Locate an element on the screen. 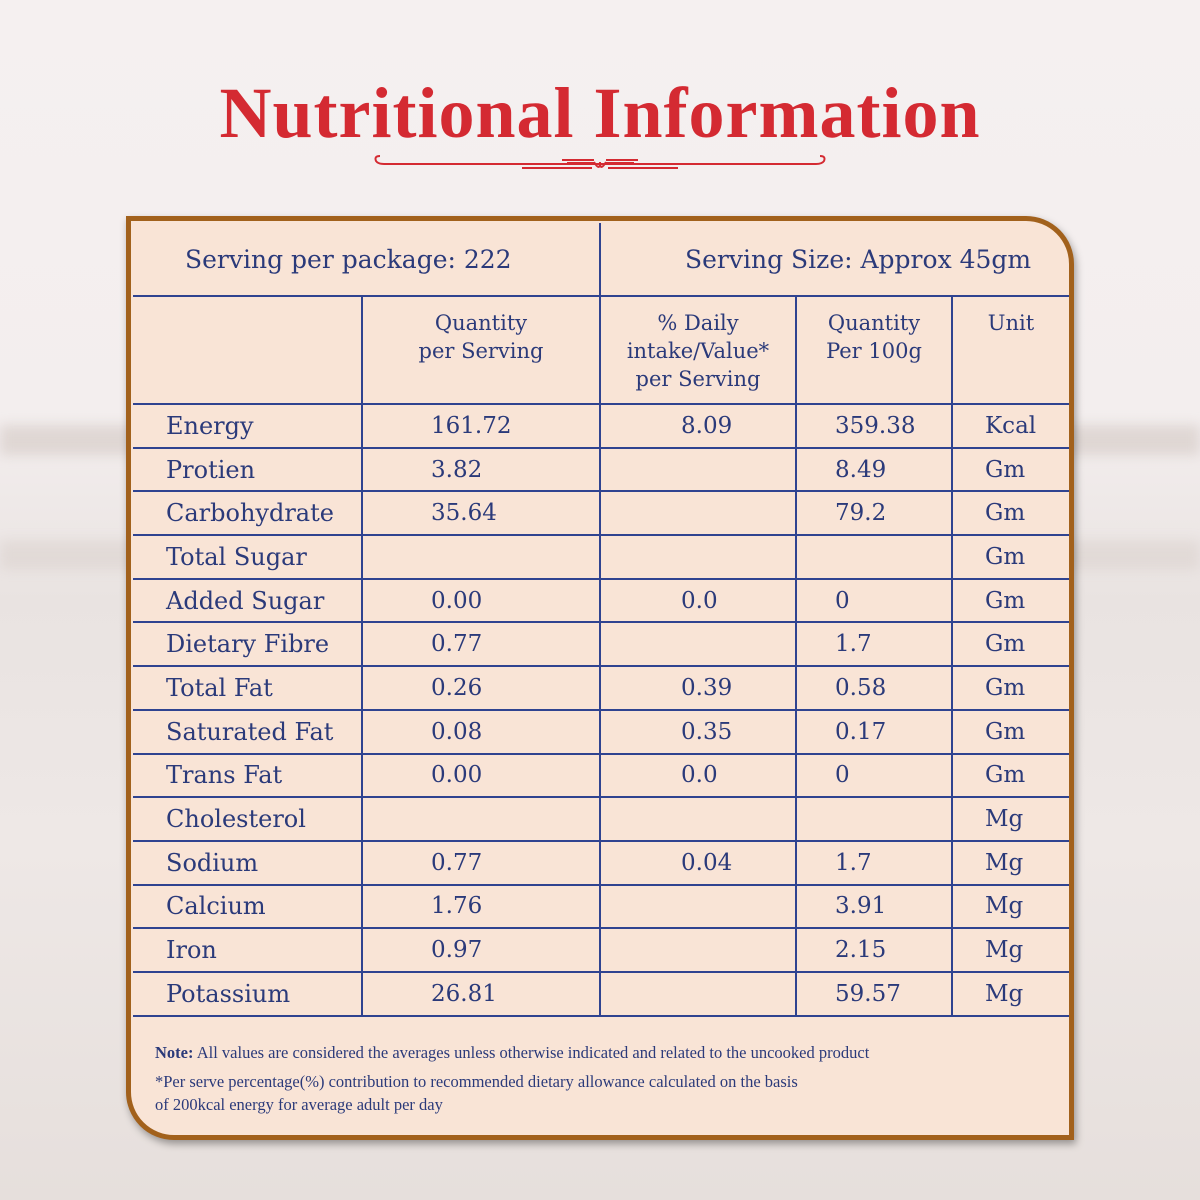 The height and width of the screenshot is (1200, 1200). quantity-per-serving: 35.64 is located at coordinates (481, 513).